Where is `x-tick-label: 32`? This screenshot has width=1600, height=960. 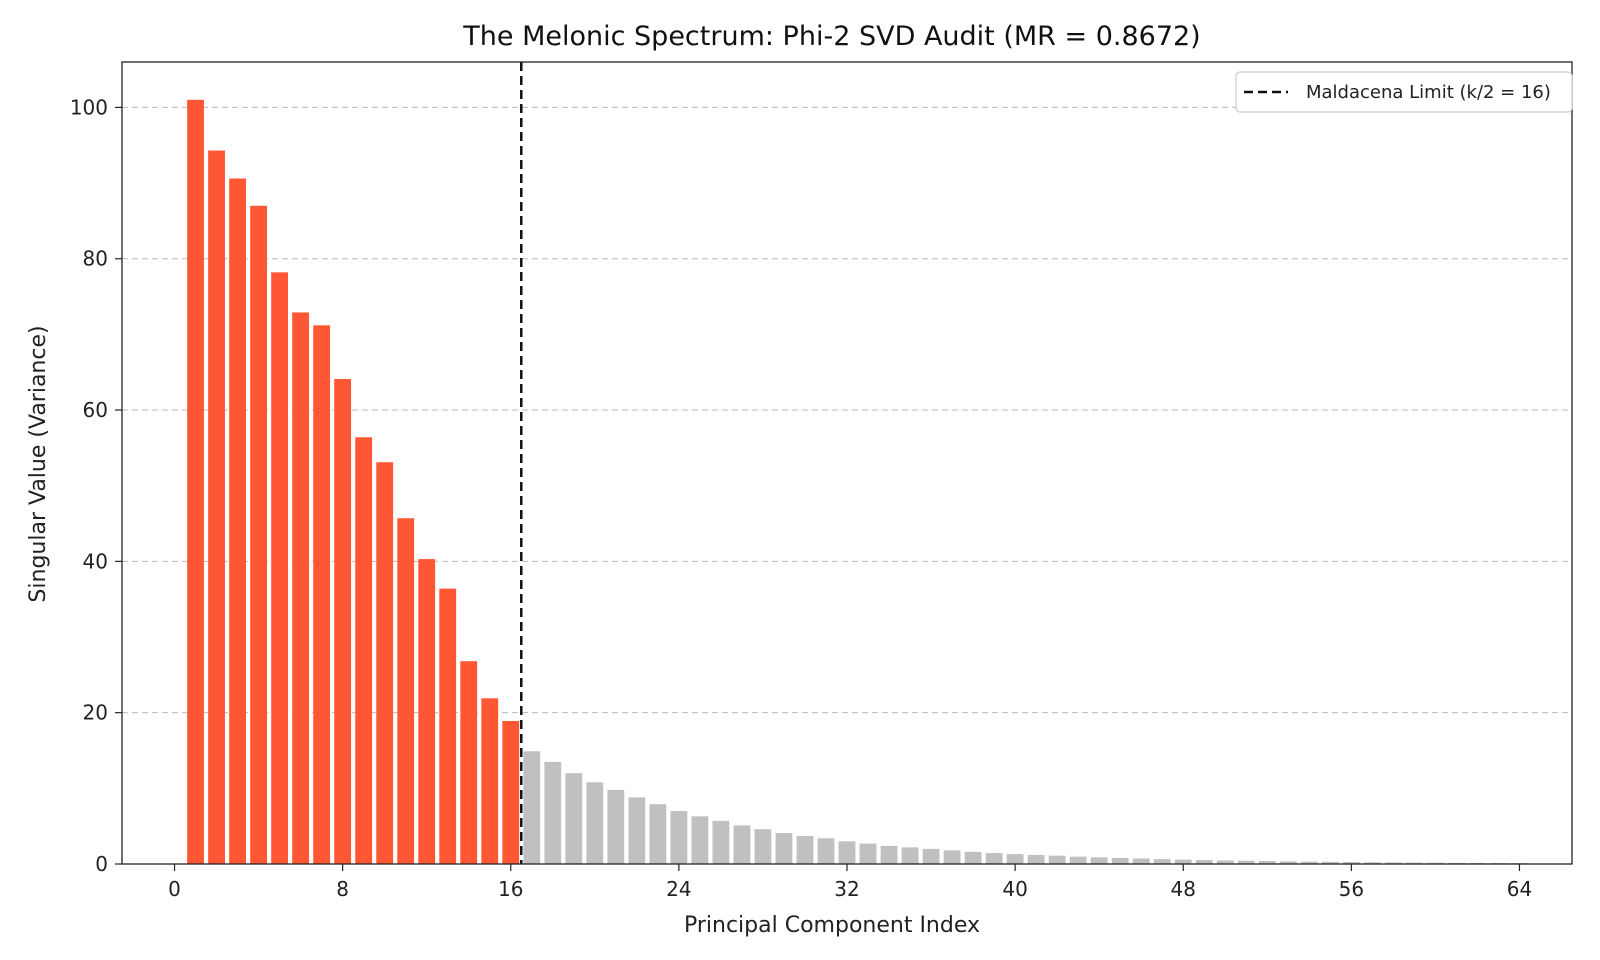 x-tick-label: 32 is located at coordinates (846, 889).